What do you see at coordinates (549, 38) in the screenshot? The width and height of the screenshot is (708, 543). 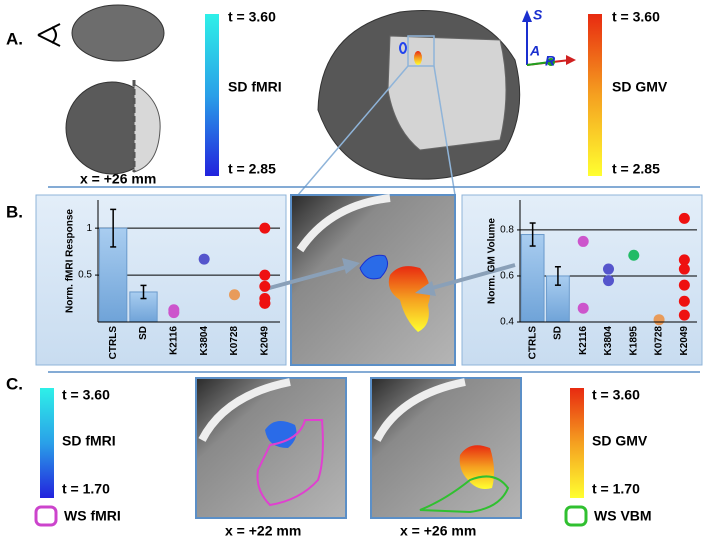 I see `orientation-axes` at bounding box center [549, 38].